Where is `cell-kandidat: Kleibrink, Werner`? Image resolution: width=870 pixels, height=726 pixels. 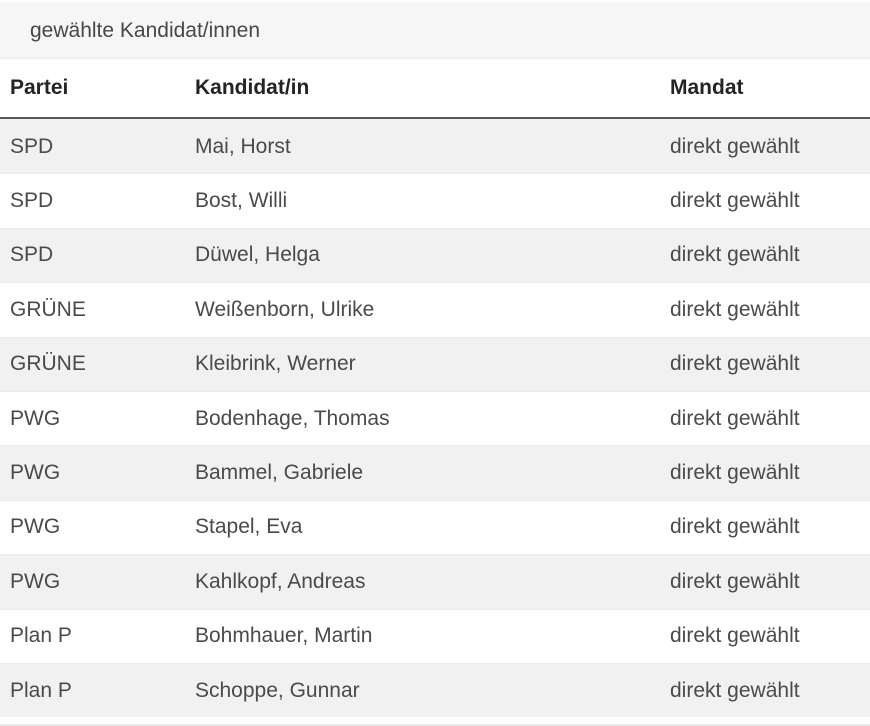 cell-kandidat: Kleibrink, Werner is located at coordinates (275, 364).